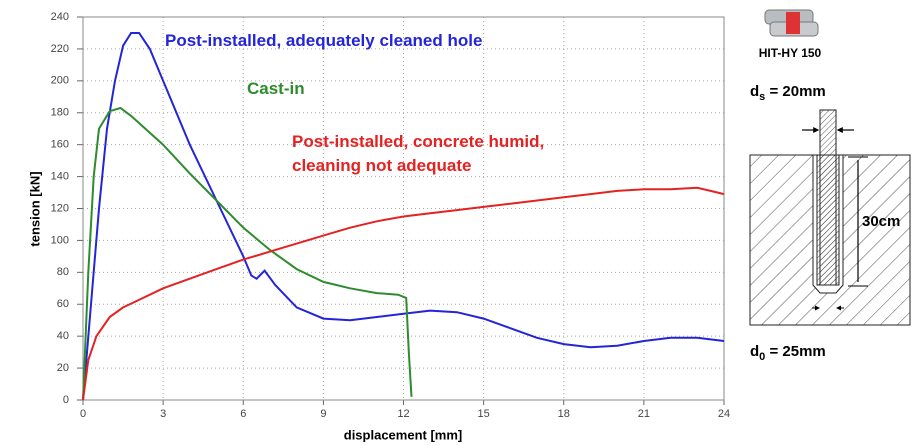  I want to click on x-tick-label: 3, so click(163, 414).